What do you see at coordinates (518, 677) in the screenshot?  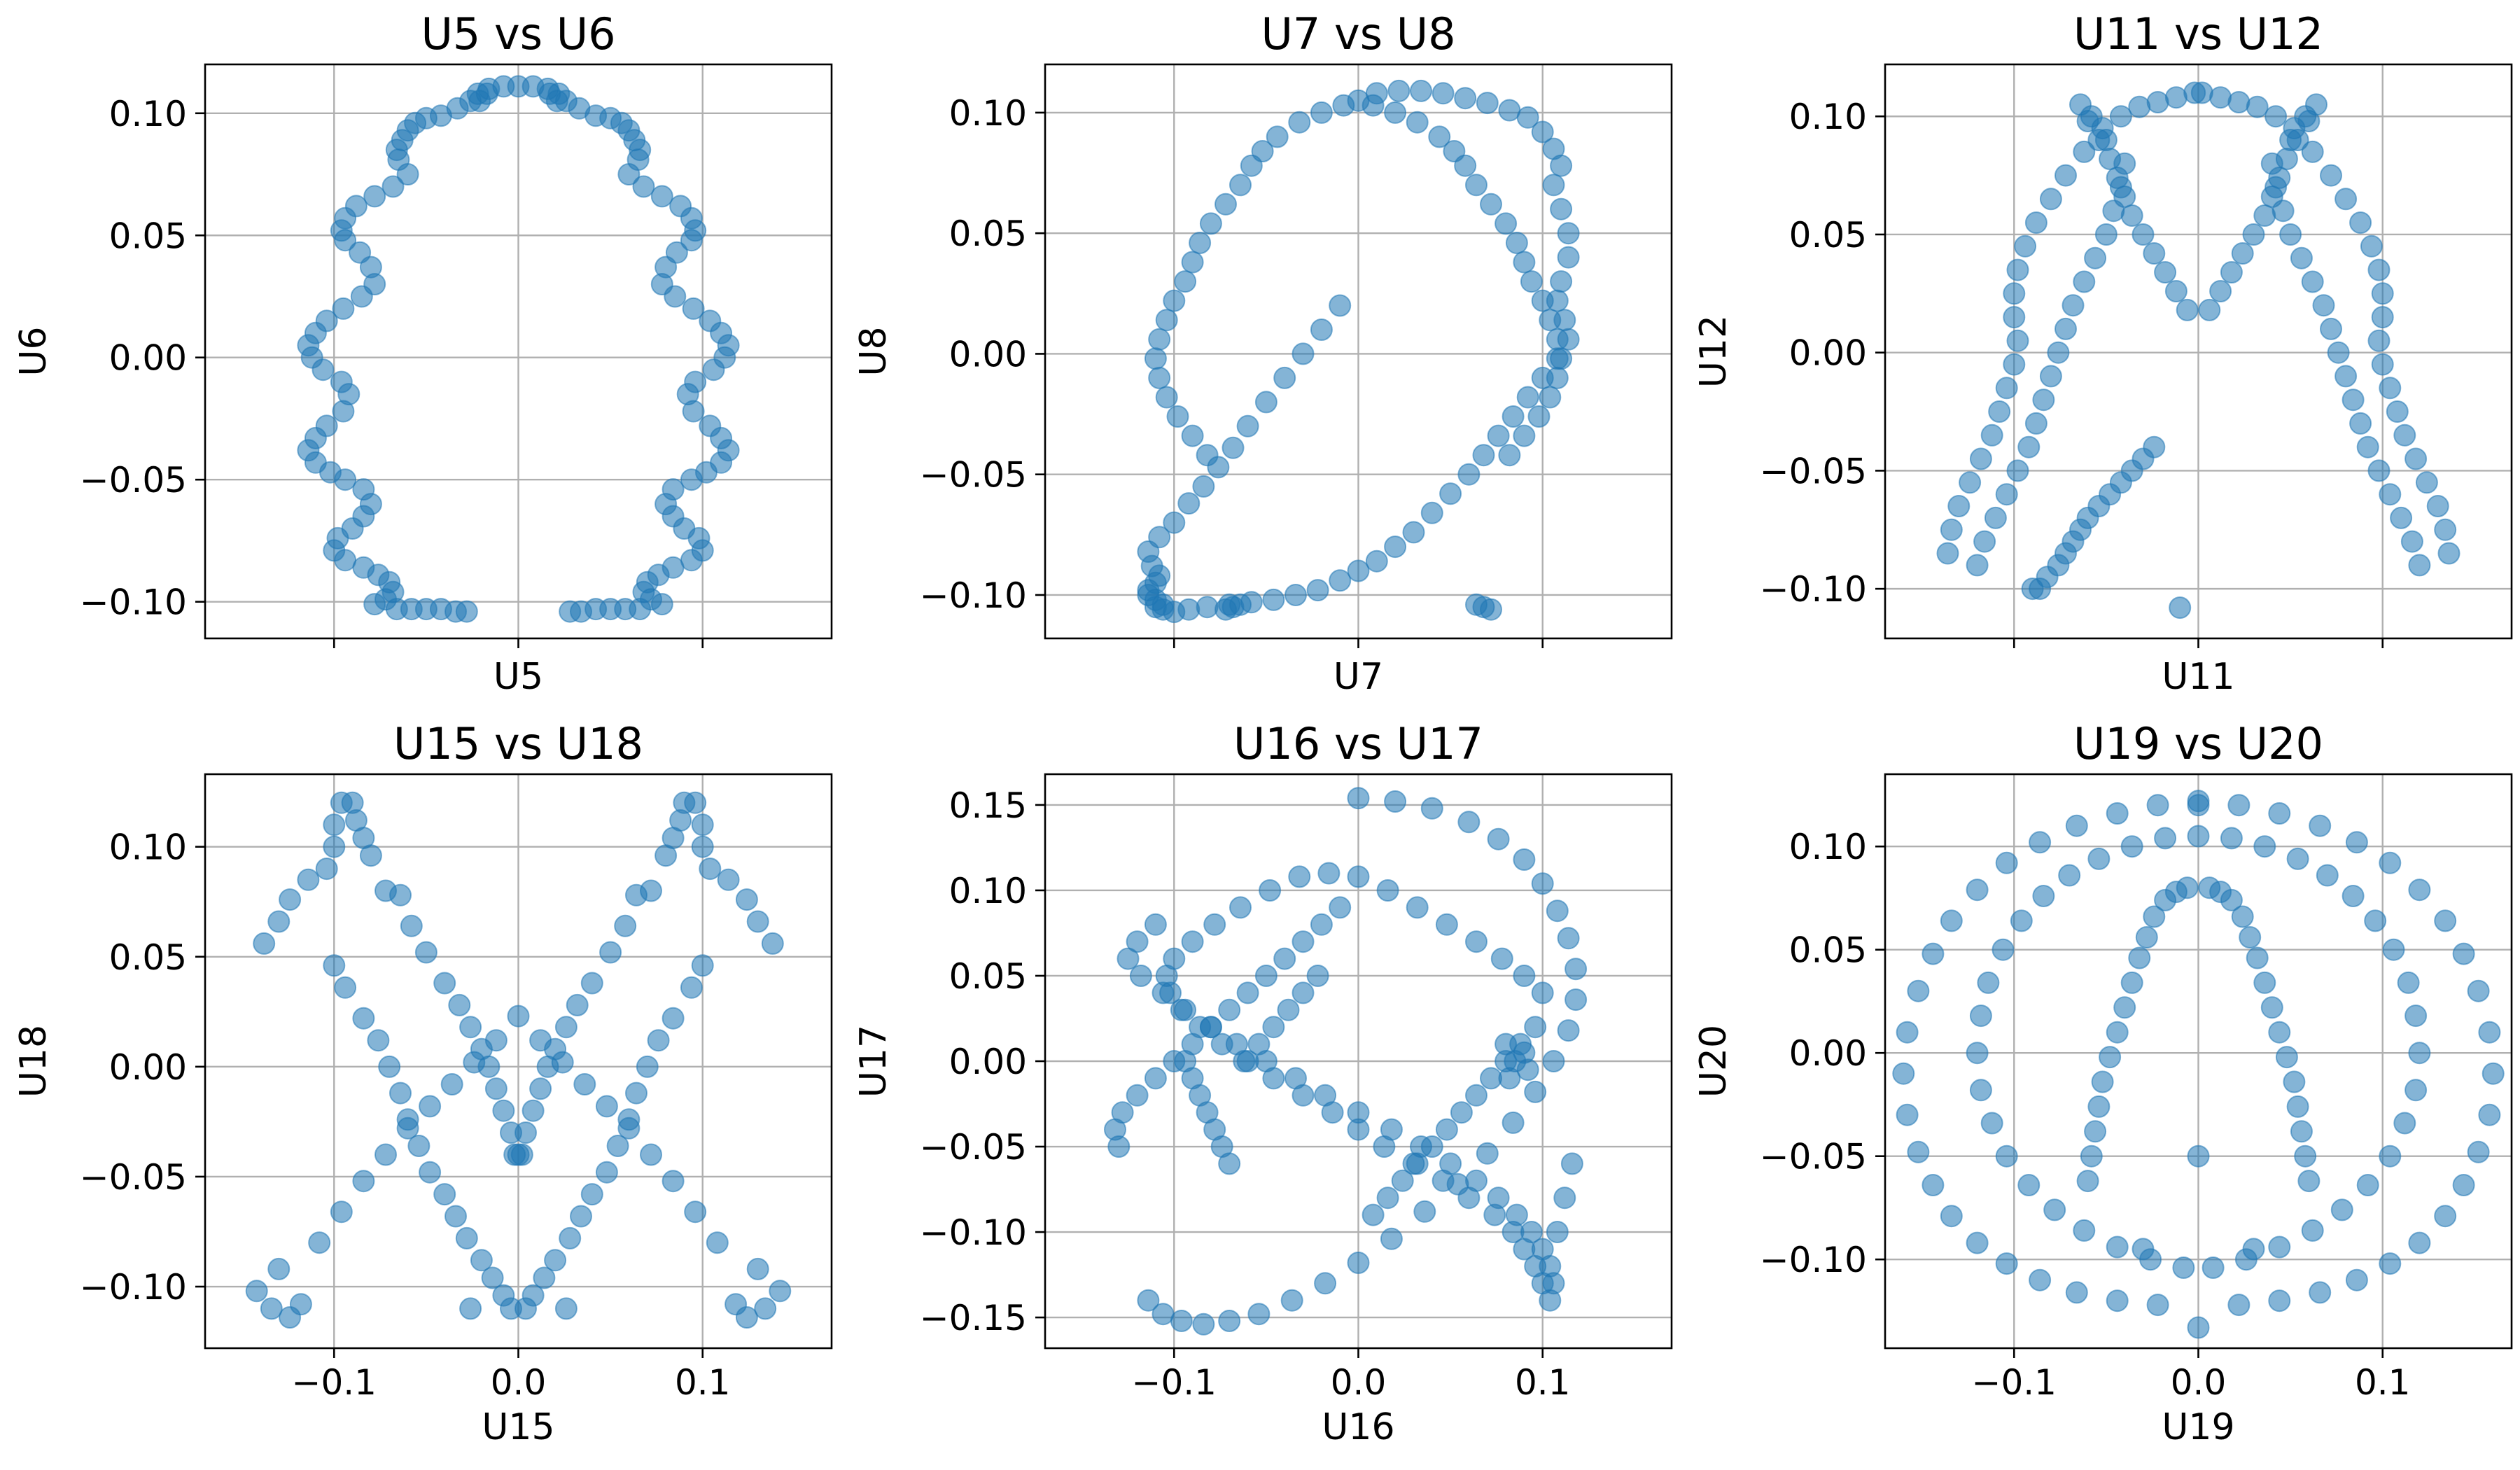 I see `x-axis-label: U5` at bounding box center [518, 677].